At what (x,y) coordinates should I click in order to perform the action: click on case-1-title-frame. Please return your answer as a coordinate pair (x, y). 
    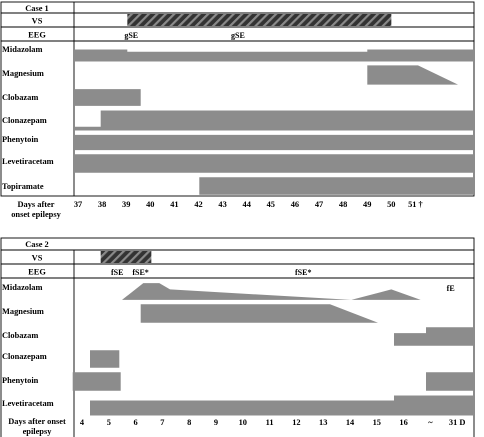
    Looking at the image, I should click on (237, 7).